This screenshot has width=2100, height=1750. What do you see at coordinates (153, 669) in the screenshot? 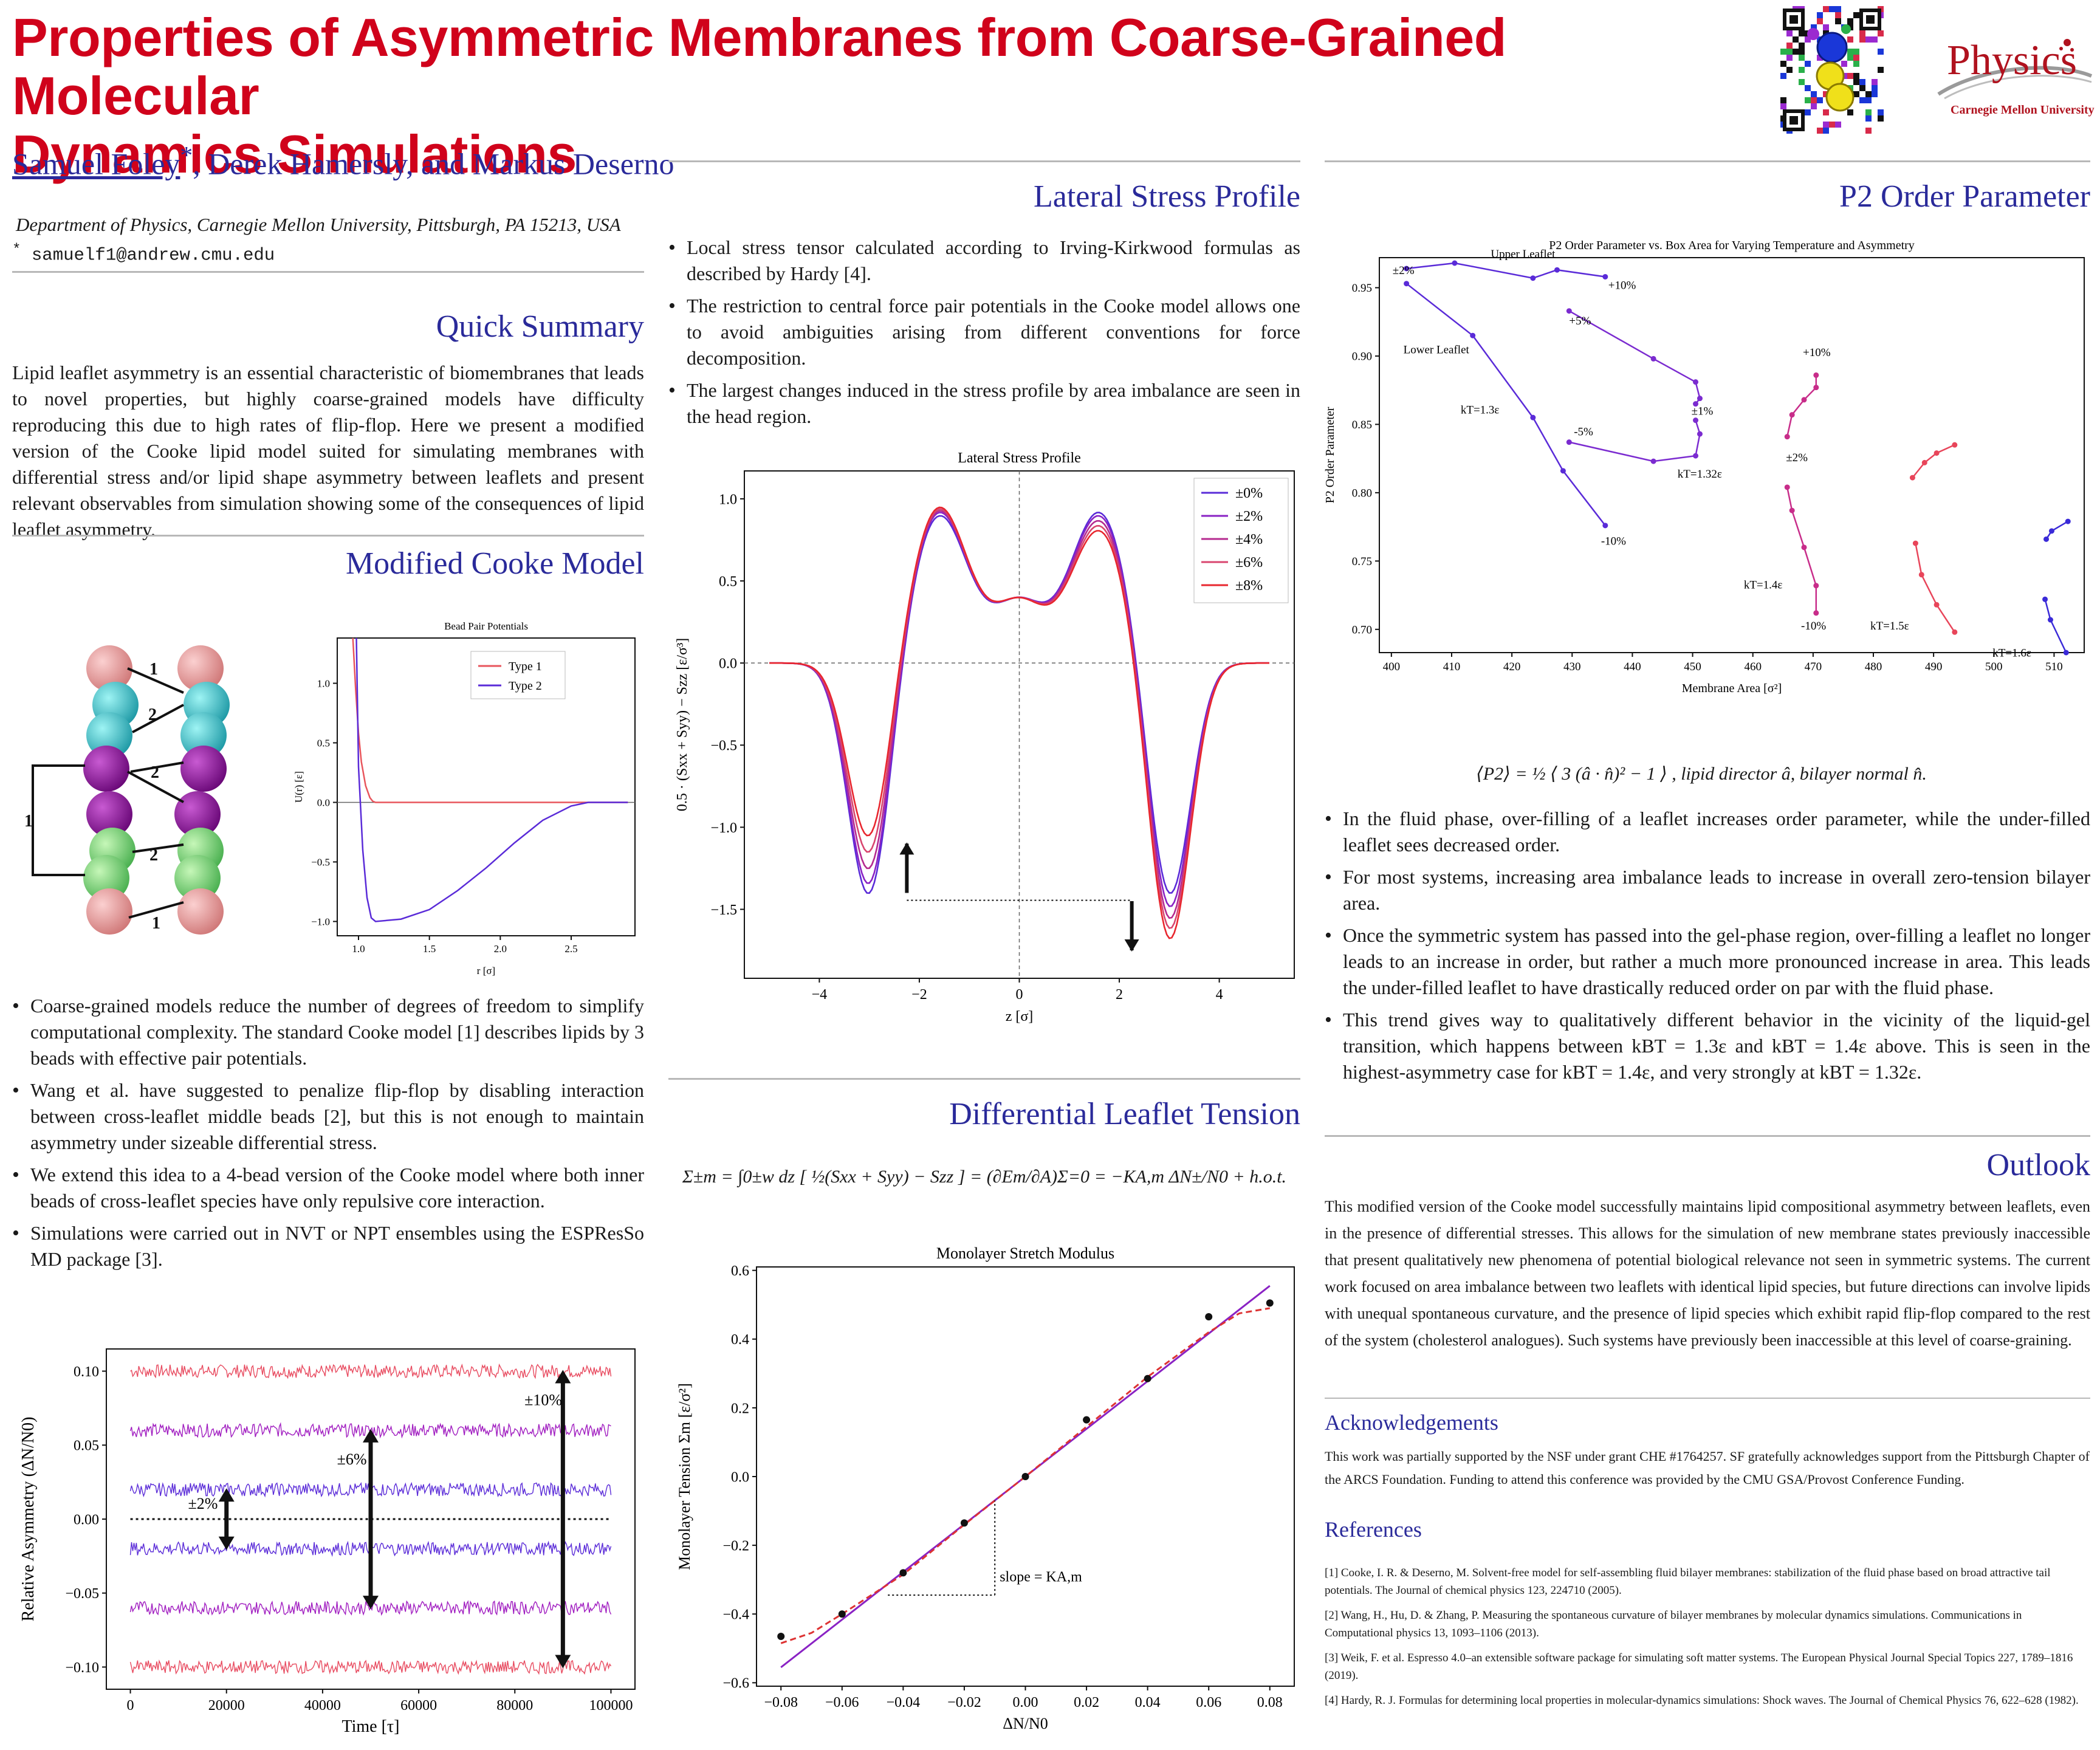
I see `bead-label: 1` at bounding box center [153, 669].